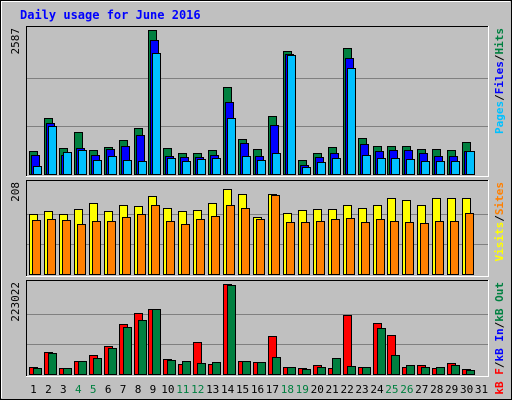 Image resolution: width=512 pixels, height=400 pixels. I want to click on x-tick-label: 21, so click(332, 389).